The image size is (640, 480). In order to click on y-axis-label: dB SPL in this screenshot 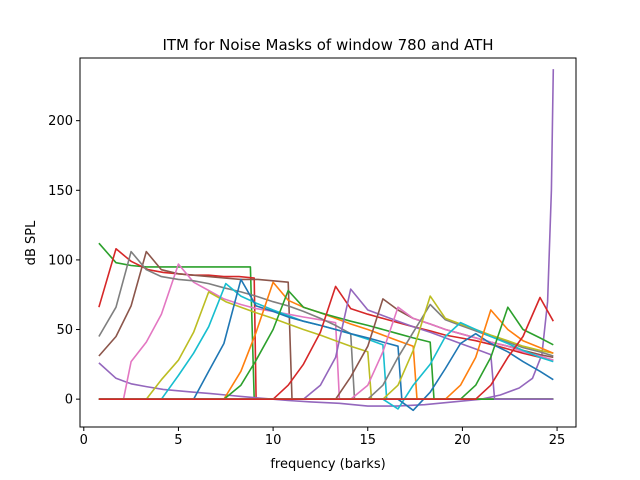, I will do `click(31, 242)`.